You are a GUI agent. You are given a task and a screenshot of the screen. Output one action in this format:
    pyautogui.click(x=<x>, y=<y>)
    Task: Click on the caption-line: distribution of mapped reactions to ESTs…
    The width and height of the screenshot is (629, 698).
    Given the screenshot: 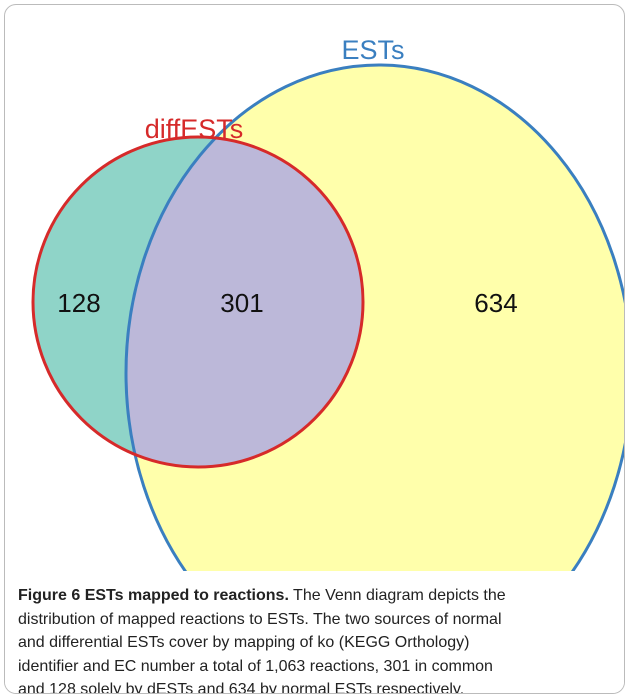 What is the action you would take?
    pyautogui.click(x=260, y=619)
    